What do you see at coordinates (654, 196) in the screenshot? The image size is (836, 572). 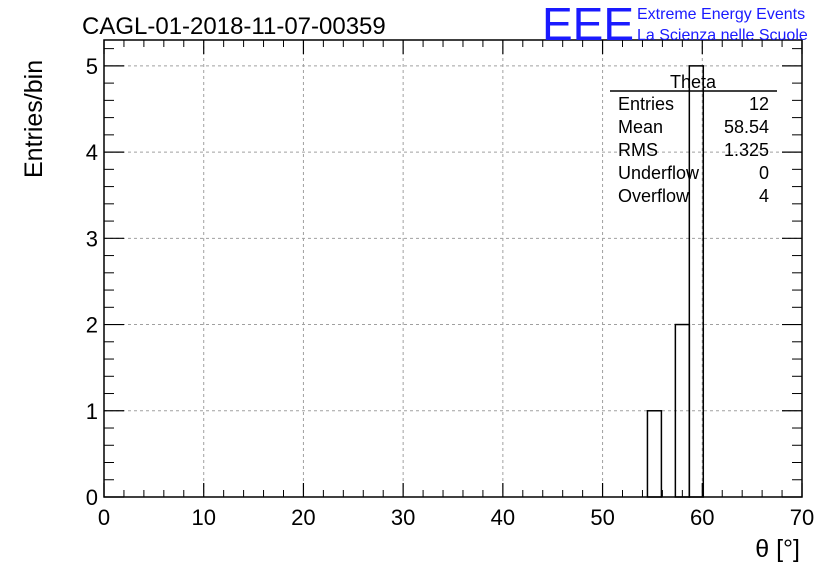 I see `stats-label-overflow: Overflow` at bounding box center [654, 196].